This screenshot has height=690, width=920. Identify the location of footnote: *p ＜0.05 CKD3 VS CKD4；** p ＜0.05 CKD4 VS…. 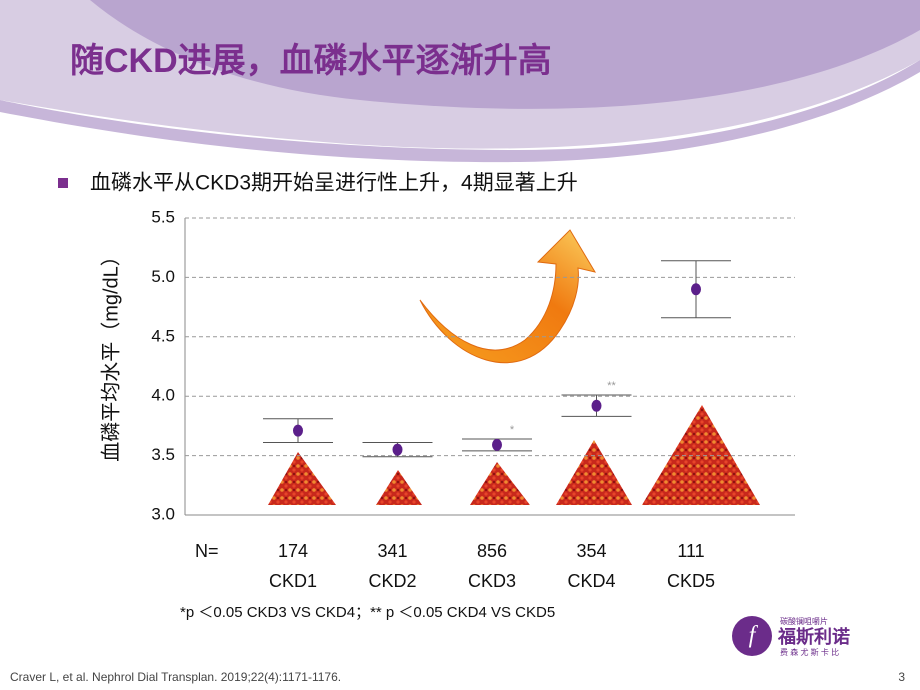
(367, 612).